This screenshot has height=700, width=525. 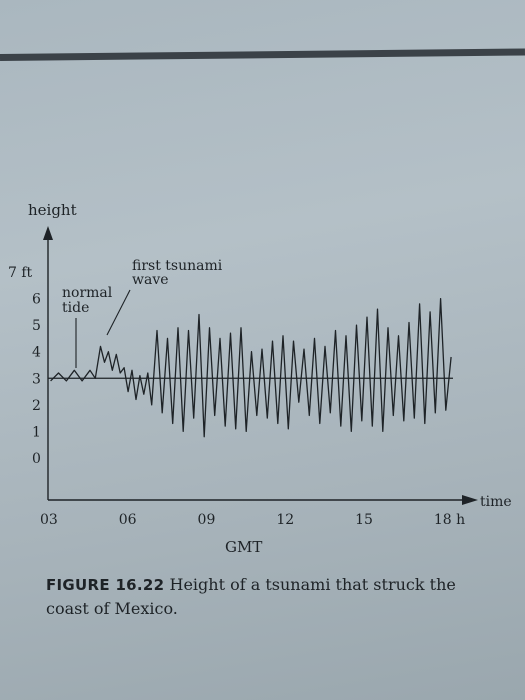 What do you see at coordinates (252, 520) in the screenshot?
I see `x-tick-labels: 03 06 09 12 15 18 h` at bounding box center [252, 520].